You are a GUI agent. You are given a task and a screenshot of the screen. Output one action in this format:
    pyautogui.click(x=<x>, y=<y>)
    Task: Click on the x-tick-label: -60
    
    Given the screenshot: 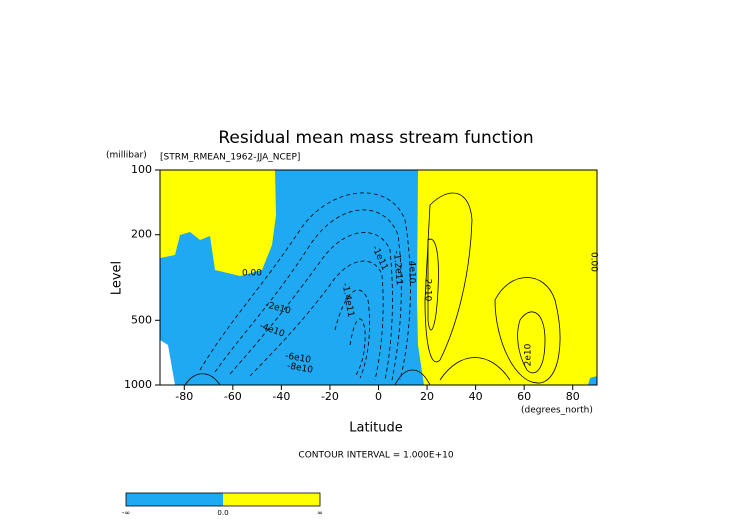 What is the action you would take?
    pyautogui.click(x=233, y=396)
    